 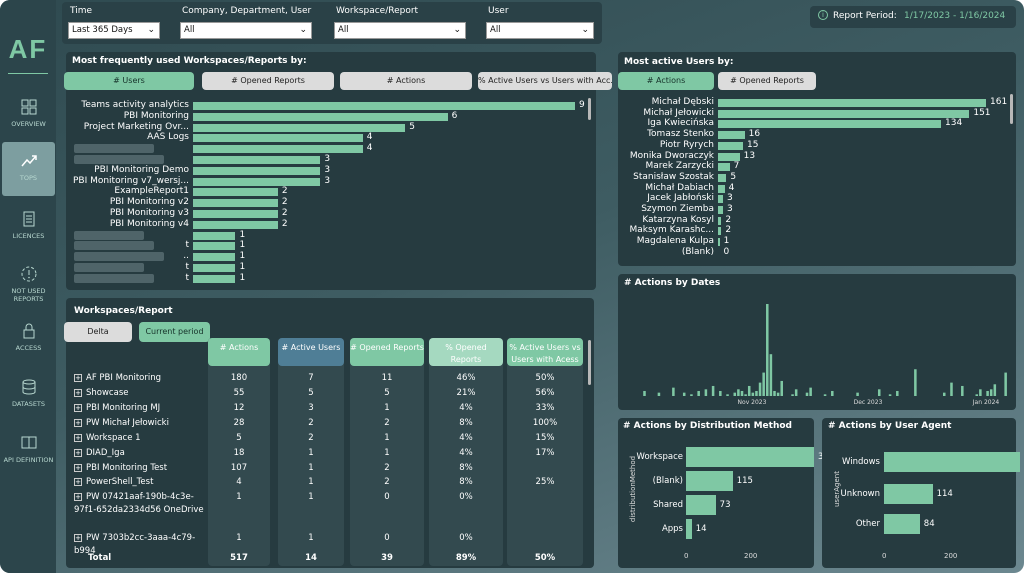 What do you see at coordinates (246, 30) in the screenshot?
I see `filter-company-dropdown: All ⌄` at bounding box center [246, 30].